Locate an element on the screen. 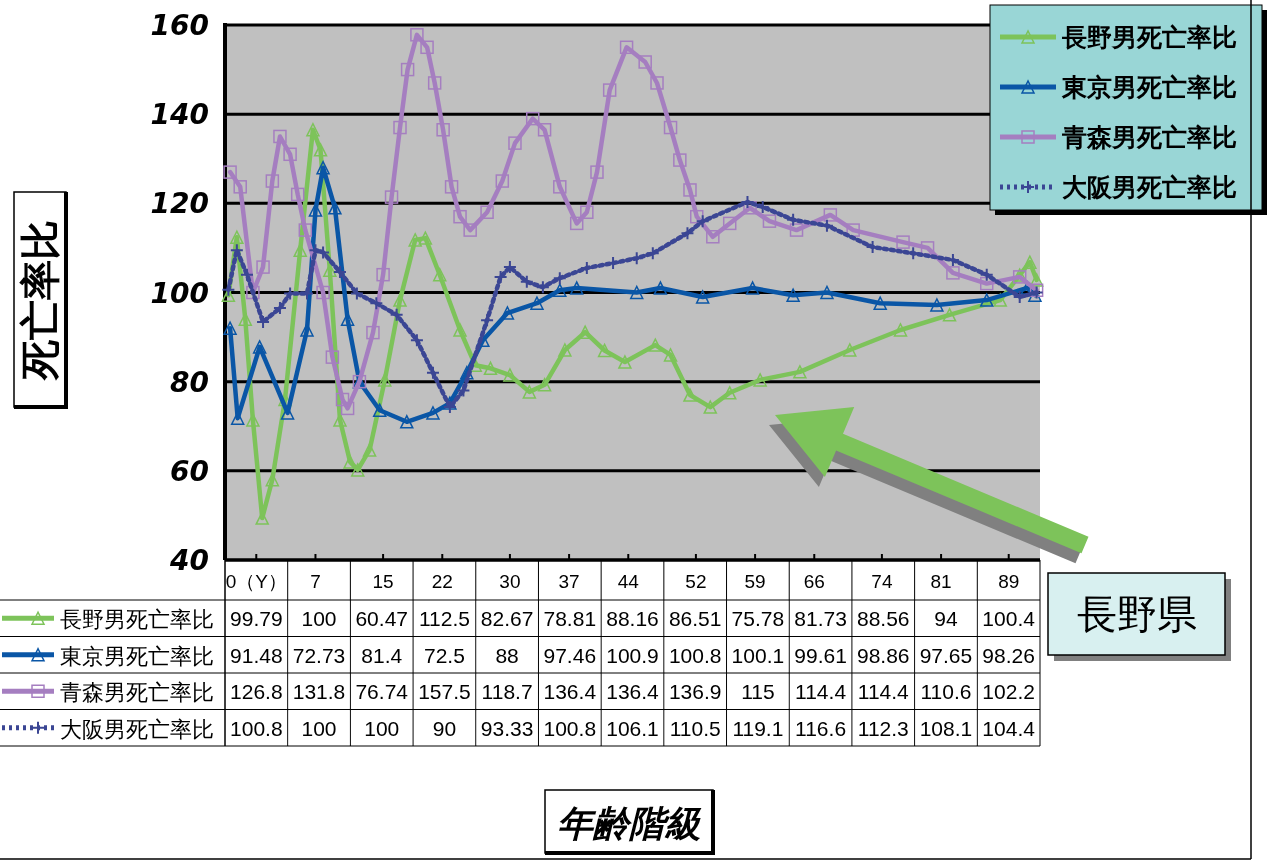  data-label: 116.6 is located at coordinates (821, 728).